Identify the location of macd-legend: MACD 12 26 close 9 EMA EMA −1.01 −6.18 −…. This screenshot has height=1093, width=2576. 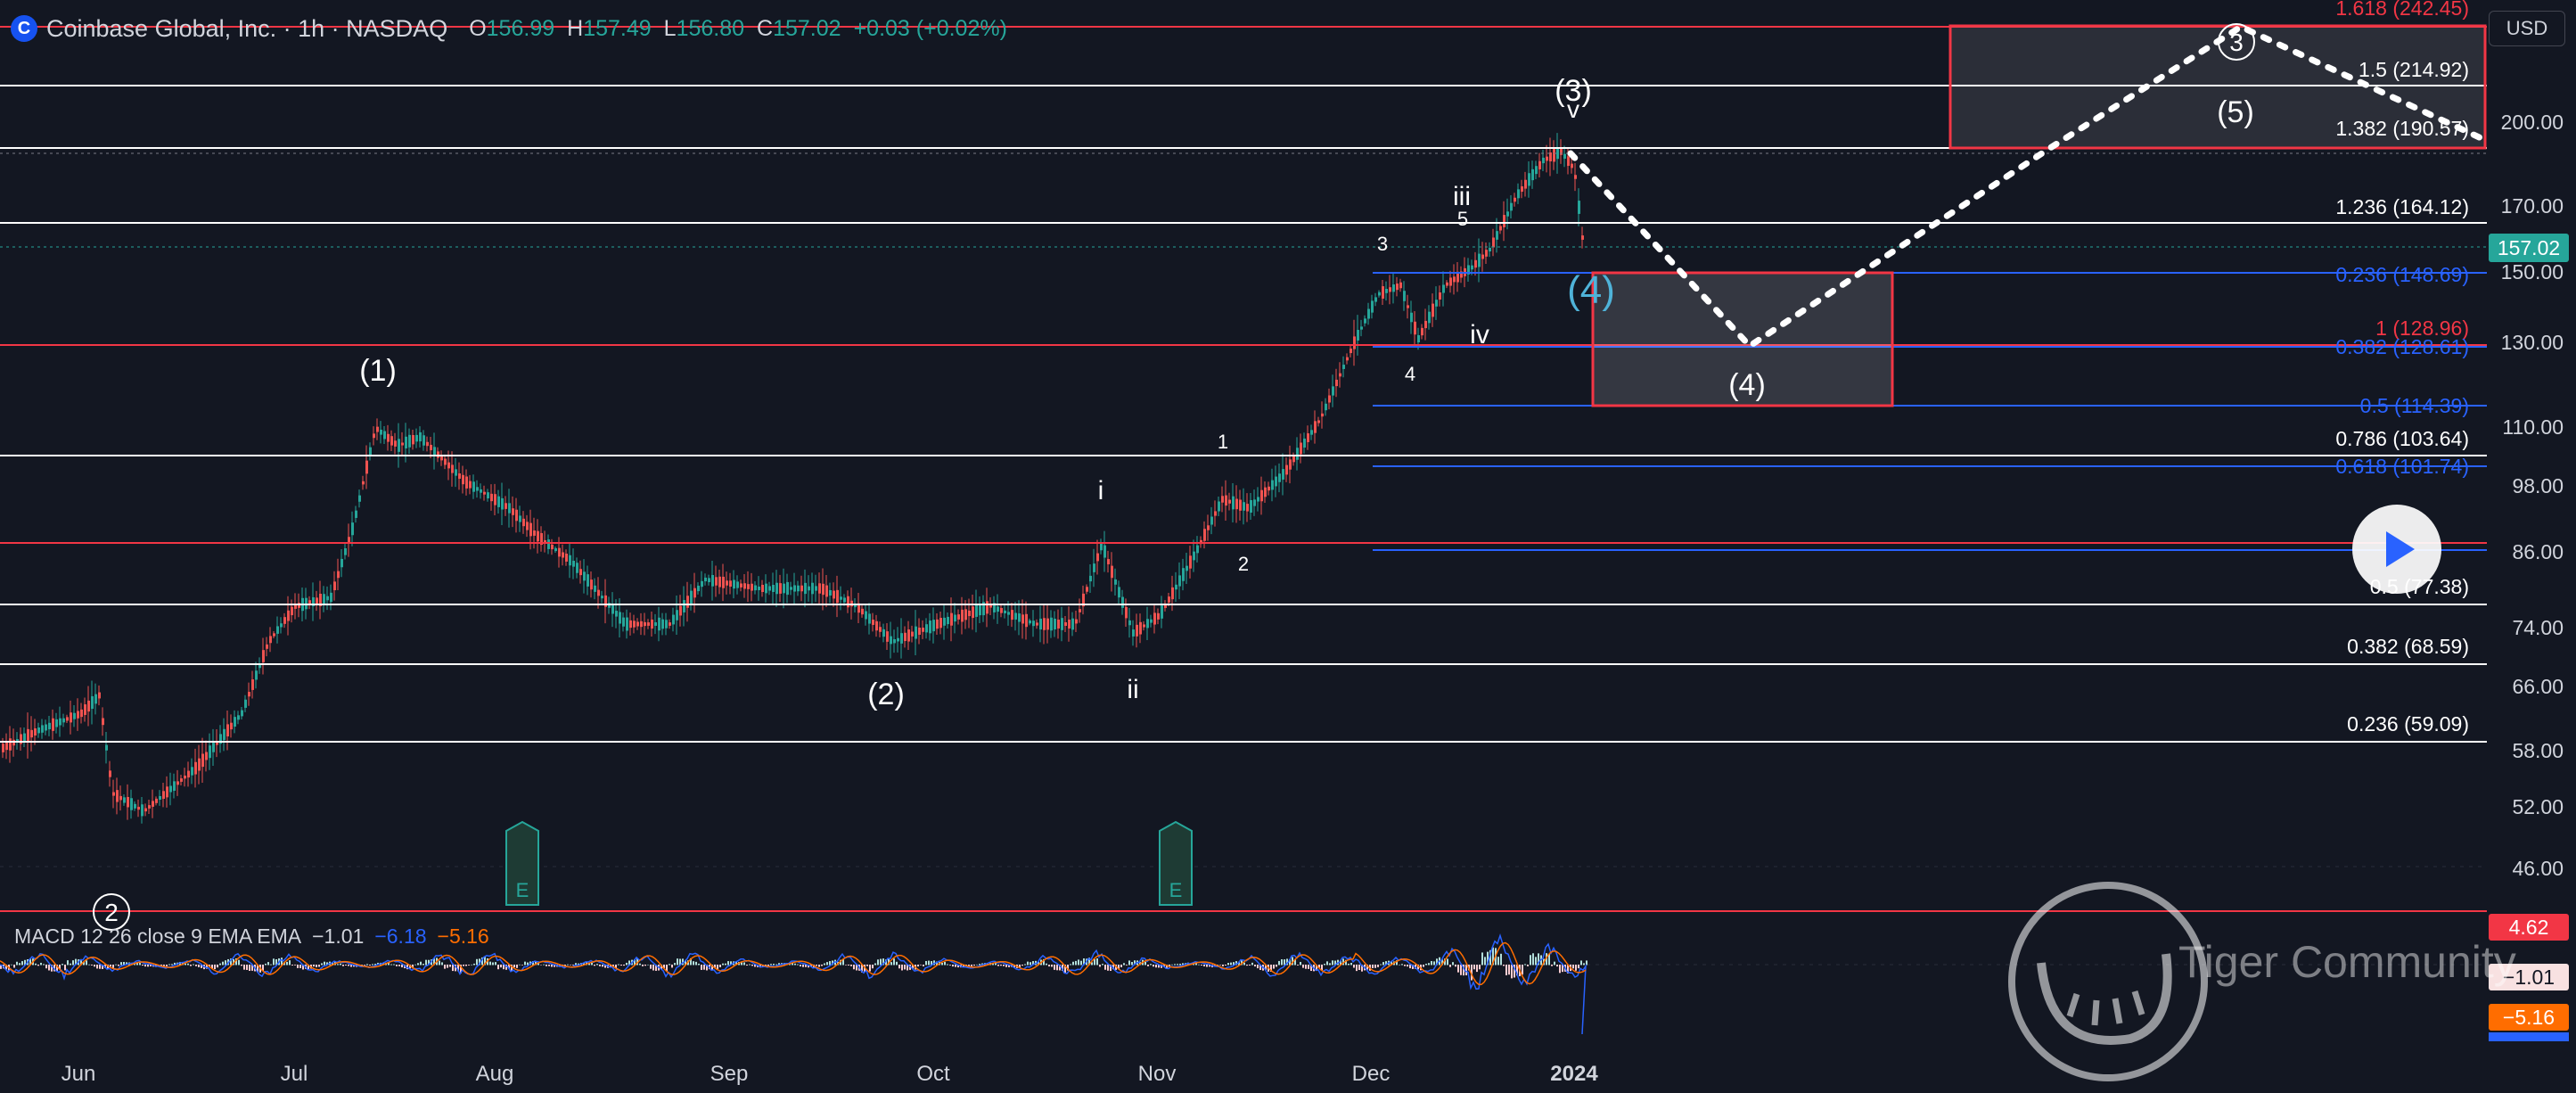
(252, 937).